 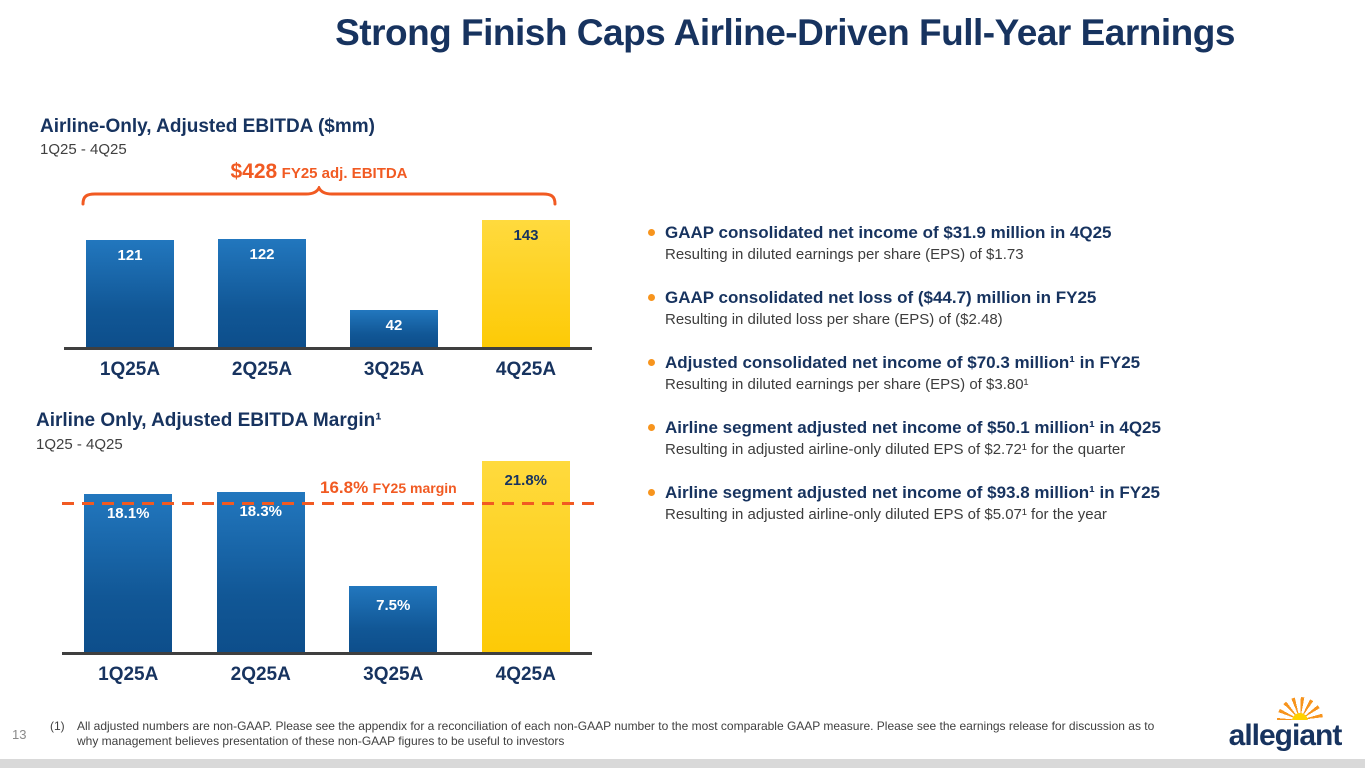 I want to click on bar-value-label: 21.8%, so click(x=526, y=480).